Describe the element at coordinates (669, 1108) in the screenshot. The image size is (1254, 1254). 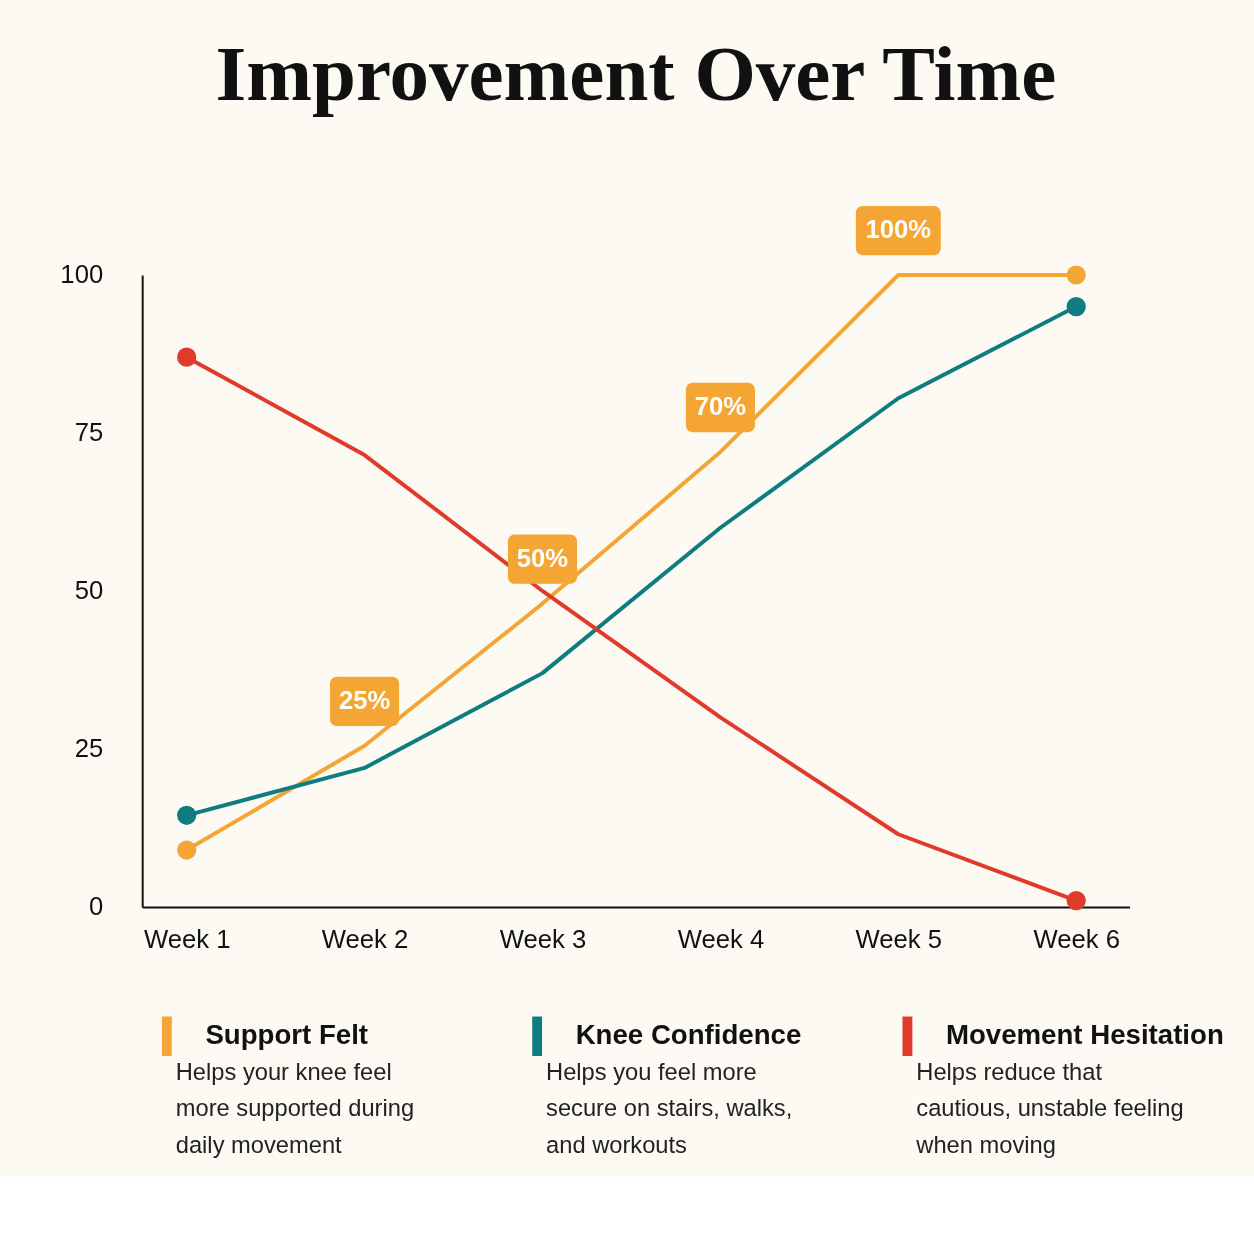
I see `text: Helps you feel more secure on stairs, walks, and workouts` at that location.